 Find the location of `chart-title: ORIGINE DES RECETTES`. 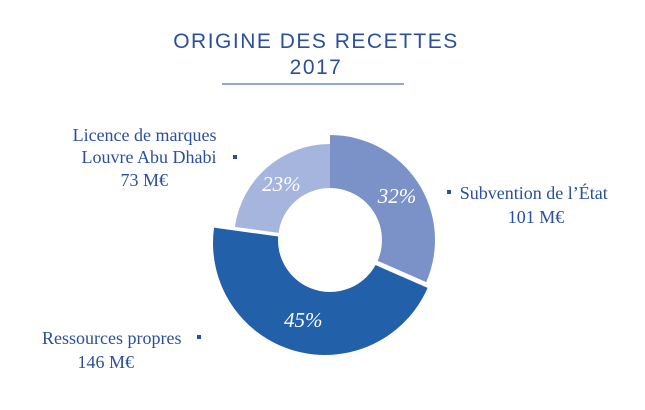

chart-title: ORIGINE DES RECETTES is located at coordinates (316, 41).